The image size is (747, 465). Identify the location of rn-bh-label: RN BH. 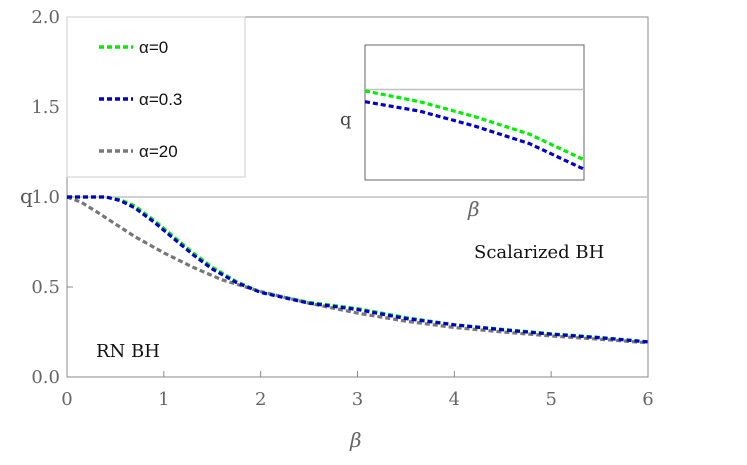
(128, 351).